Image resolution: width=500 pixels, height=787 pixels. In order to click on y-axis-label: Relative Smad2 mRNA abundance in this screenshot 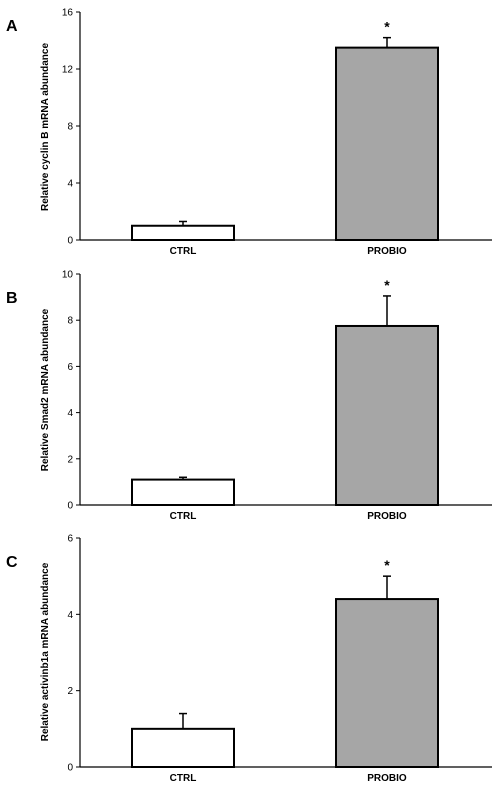, I will do `click(45, 389)`.